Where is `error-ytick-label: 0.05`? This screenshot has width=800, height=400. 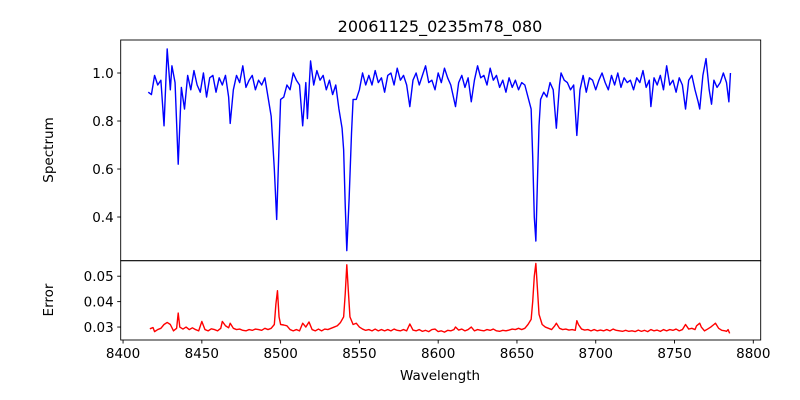 error-ytick-label: 0.05 is located at coordinates (99, 277).